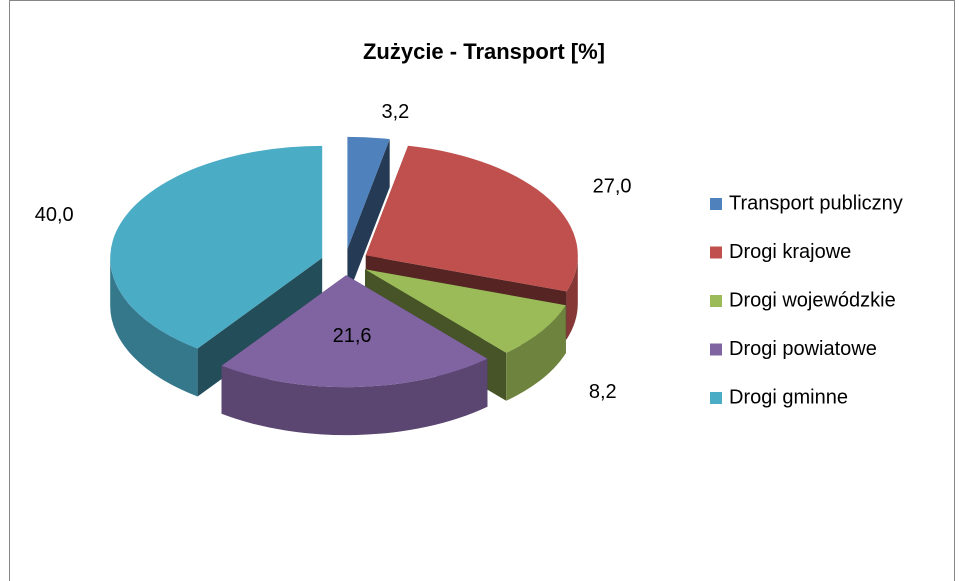 Image resolution: width=959 pixels, height=581 pixels. What do you see at coordinates (484, 51) in the screenshot?
I see `chart-title: Zużycie - Transport [%]` at bounding box center [484, 51].